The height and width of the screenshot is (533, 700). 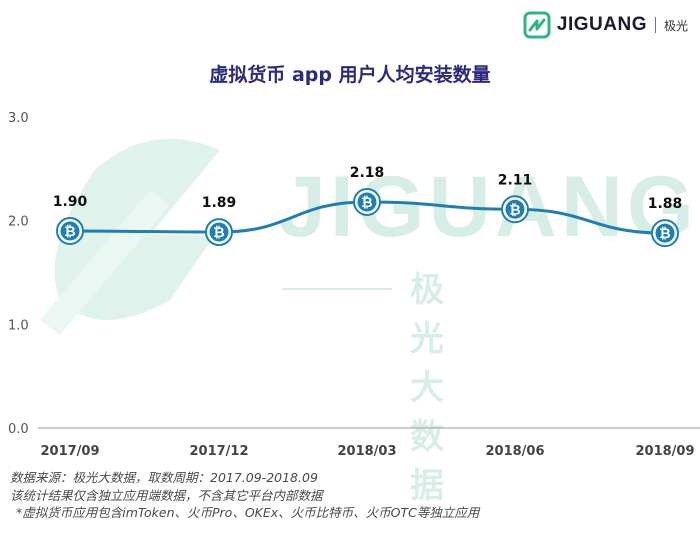 What do you see at coordinates (664, 451) in the screenshot?
I see `x-tick-label: 2018/09` at bounding box center [664, 451].